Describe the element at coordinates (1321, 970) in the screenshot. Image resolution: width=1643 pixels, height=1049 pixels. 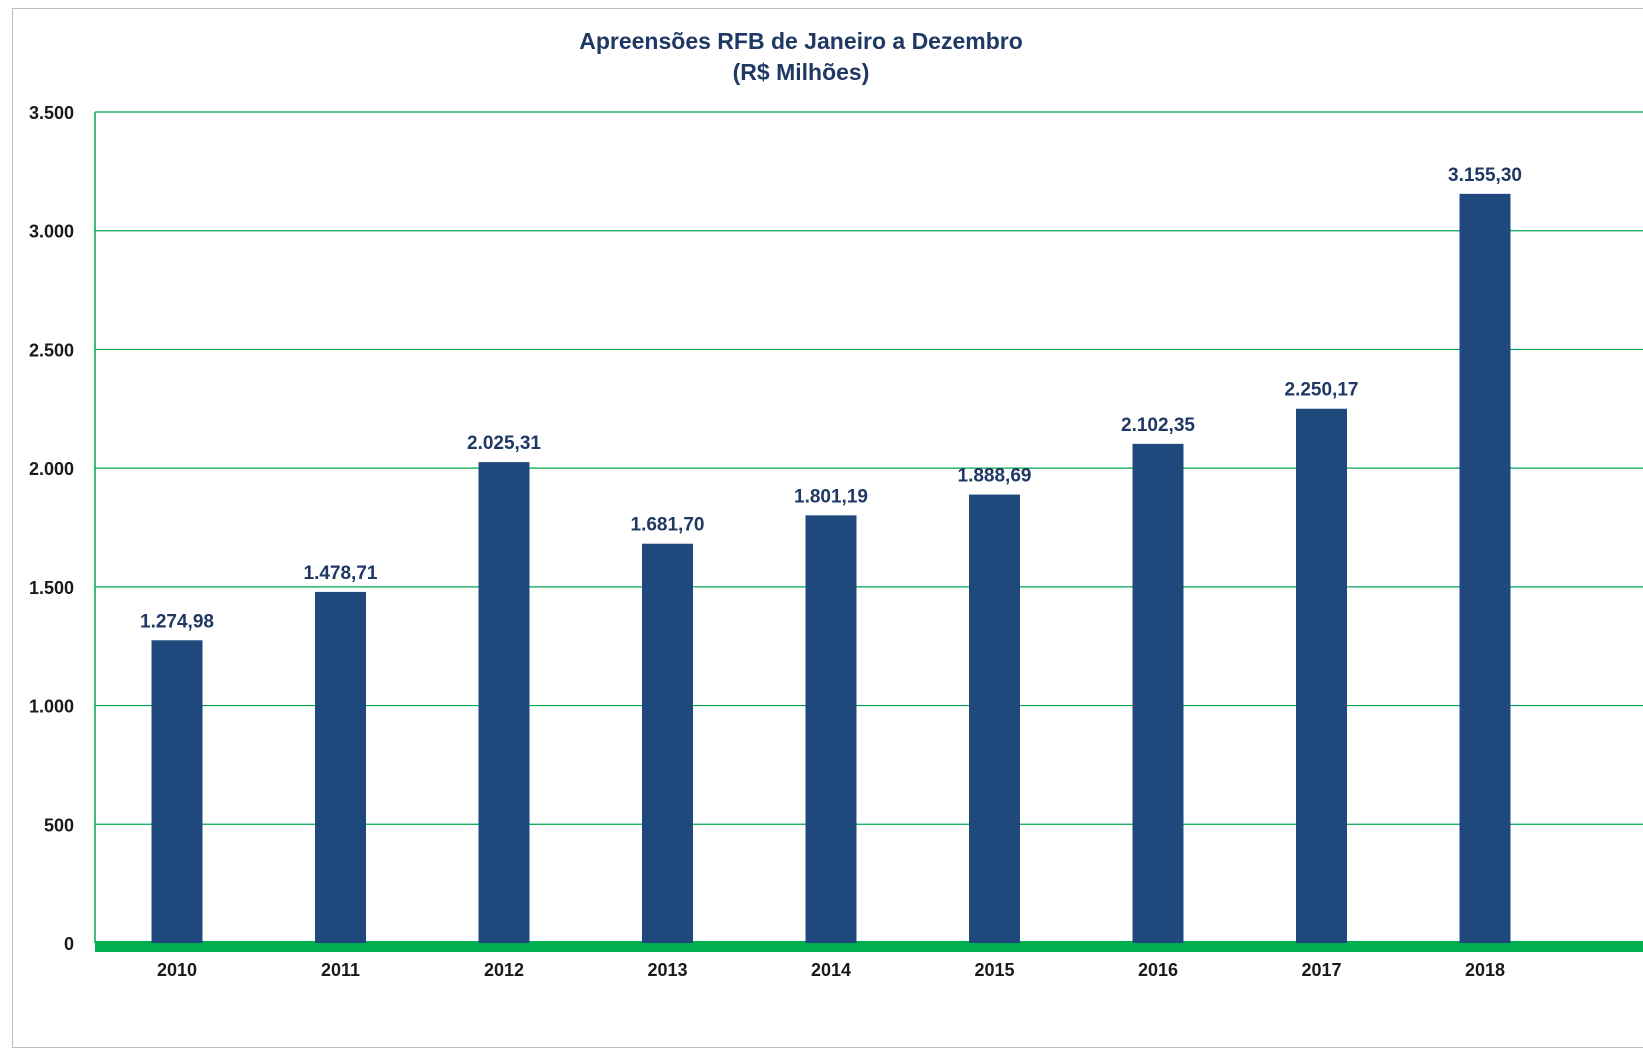
I see `x-tick-label-2017: 2017` at that location.